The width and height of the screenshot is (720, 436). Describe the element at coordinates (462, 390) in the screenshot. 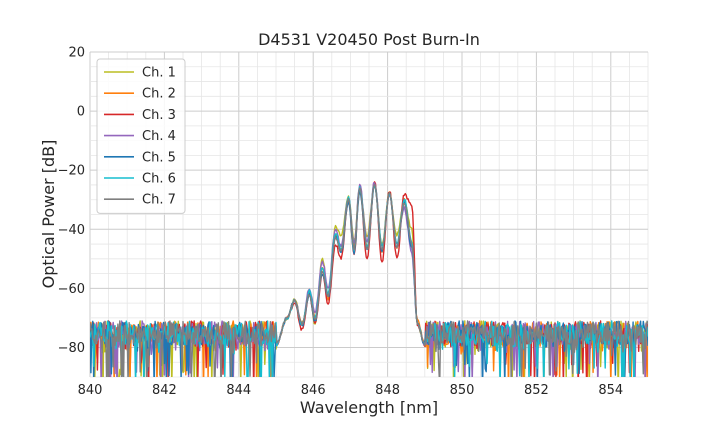

I see `x-tick-label: 850` at that location.